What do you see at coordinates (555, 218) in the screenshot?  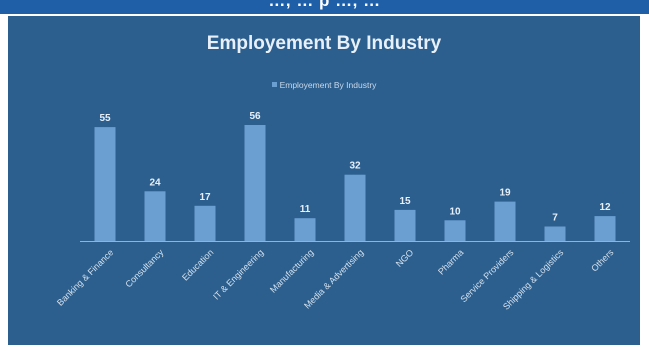 I see `data-label: 7` at bounding box center [555, 218].